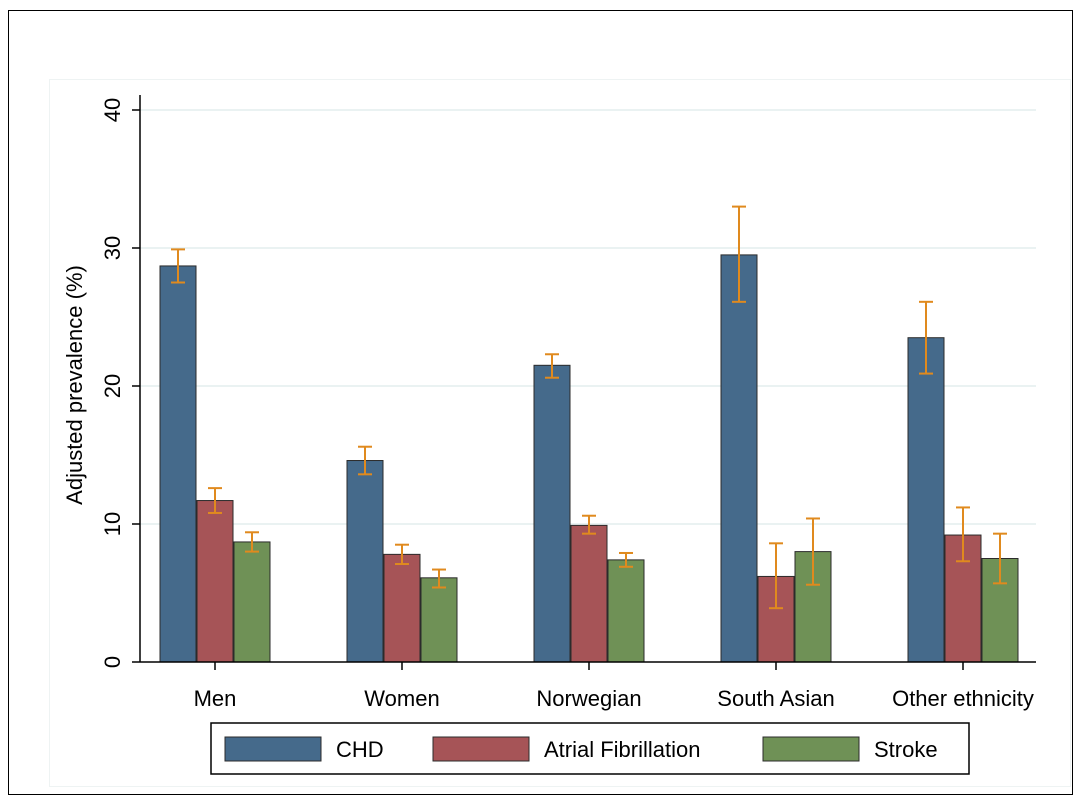 This screenshot has width=1082, height=802. I want to click on y-axis-title: Adjusted prevalence (%), so click(74, 385).